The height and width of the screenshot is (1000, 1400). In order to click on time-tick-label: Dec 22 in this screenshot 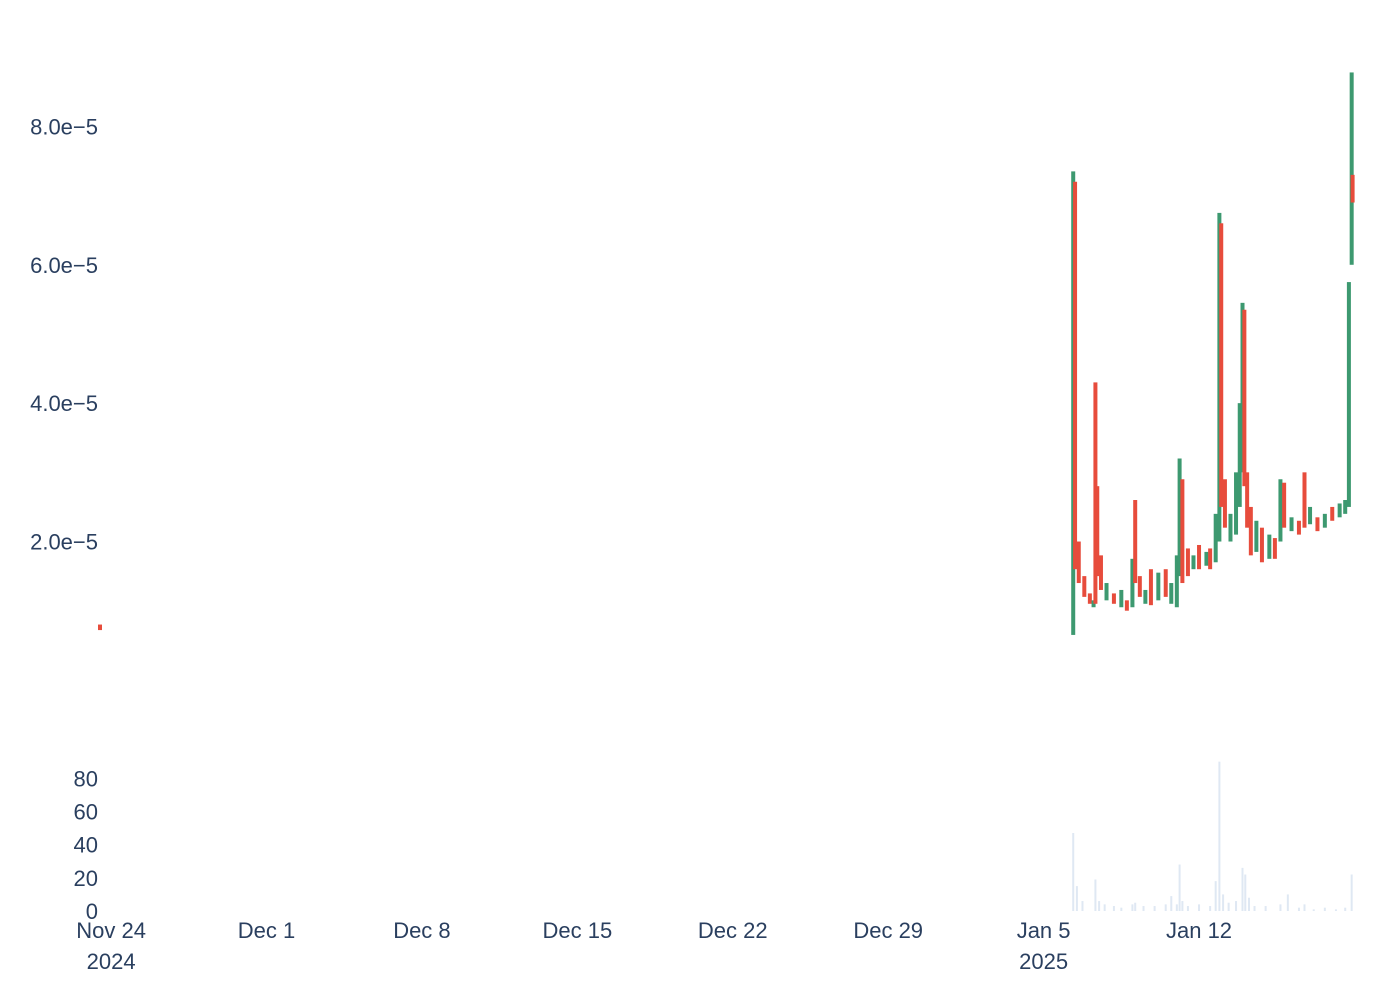, I will do `click(733, 930)`.